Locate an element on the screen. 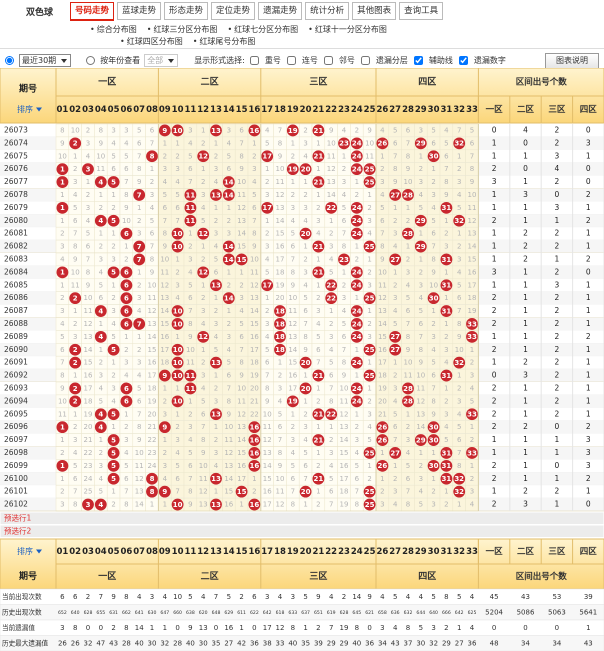 The image size is (604, 651). stats-value: 629 is located at coordinates (228, 613).